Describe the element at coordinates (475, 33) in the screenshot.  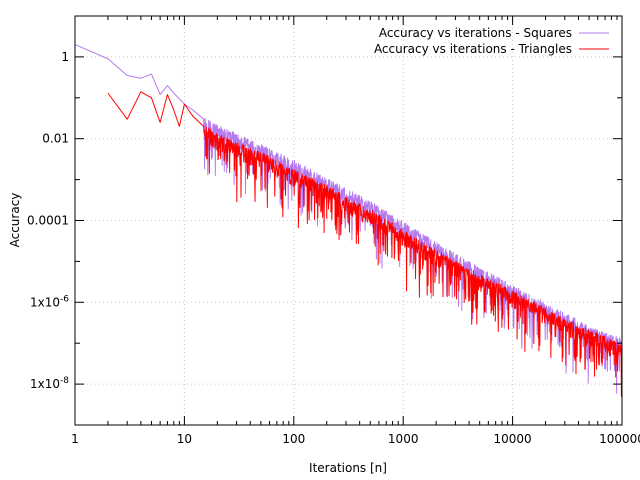
I see `legend-label-1: Accuracy vs iterations - Squares` at that location.